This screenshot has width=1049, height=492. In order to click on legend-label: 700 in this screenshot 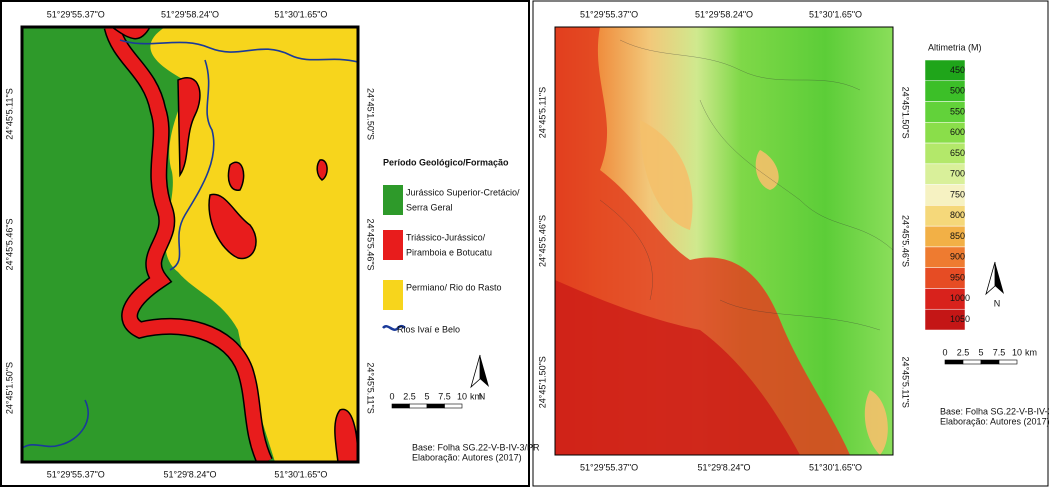, I will do `click(957, 174)`.